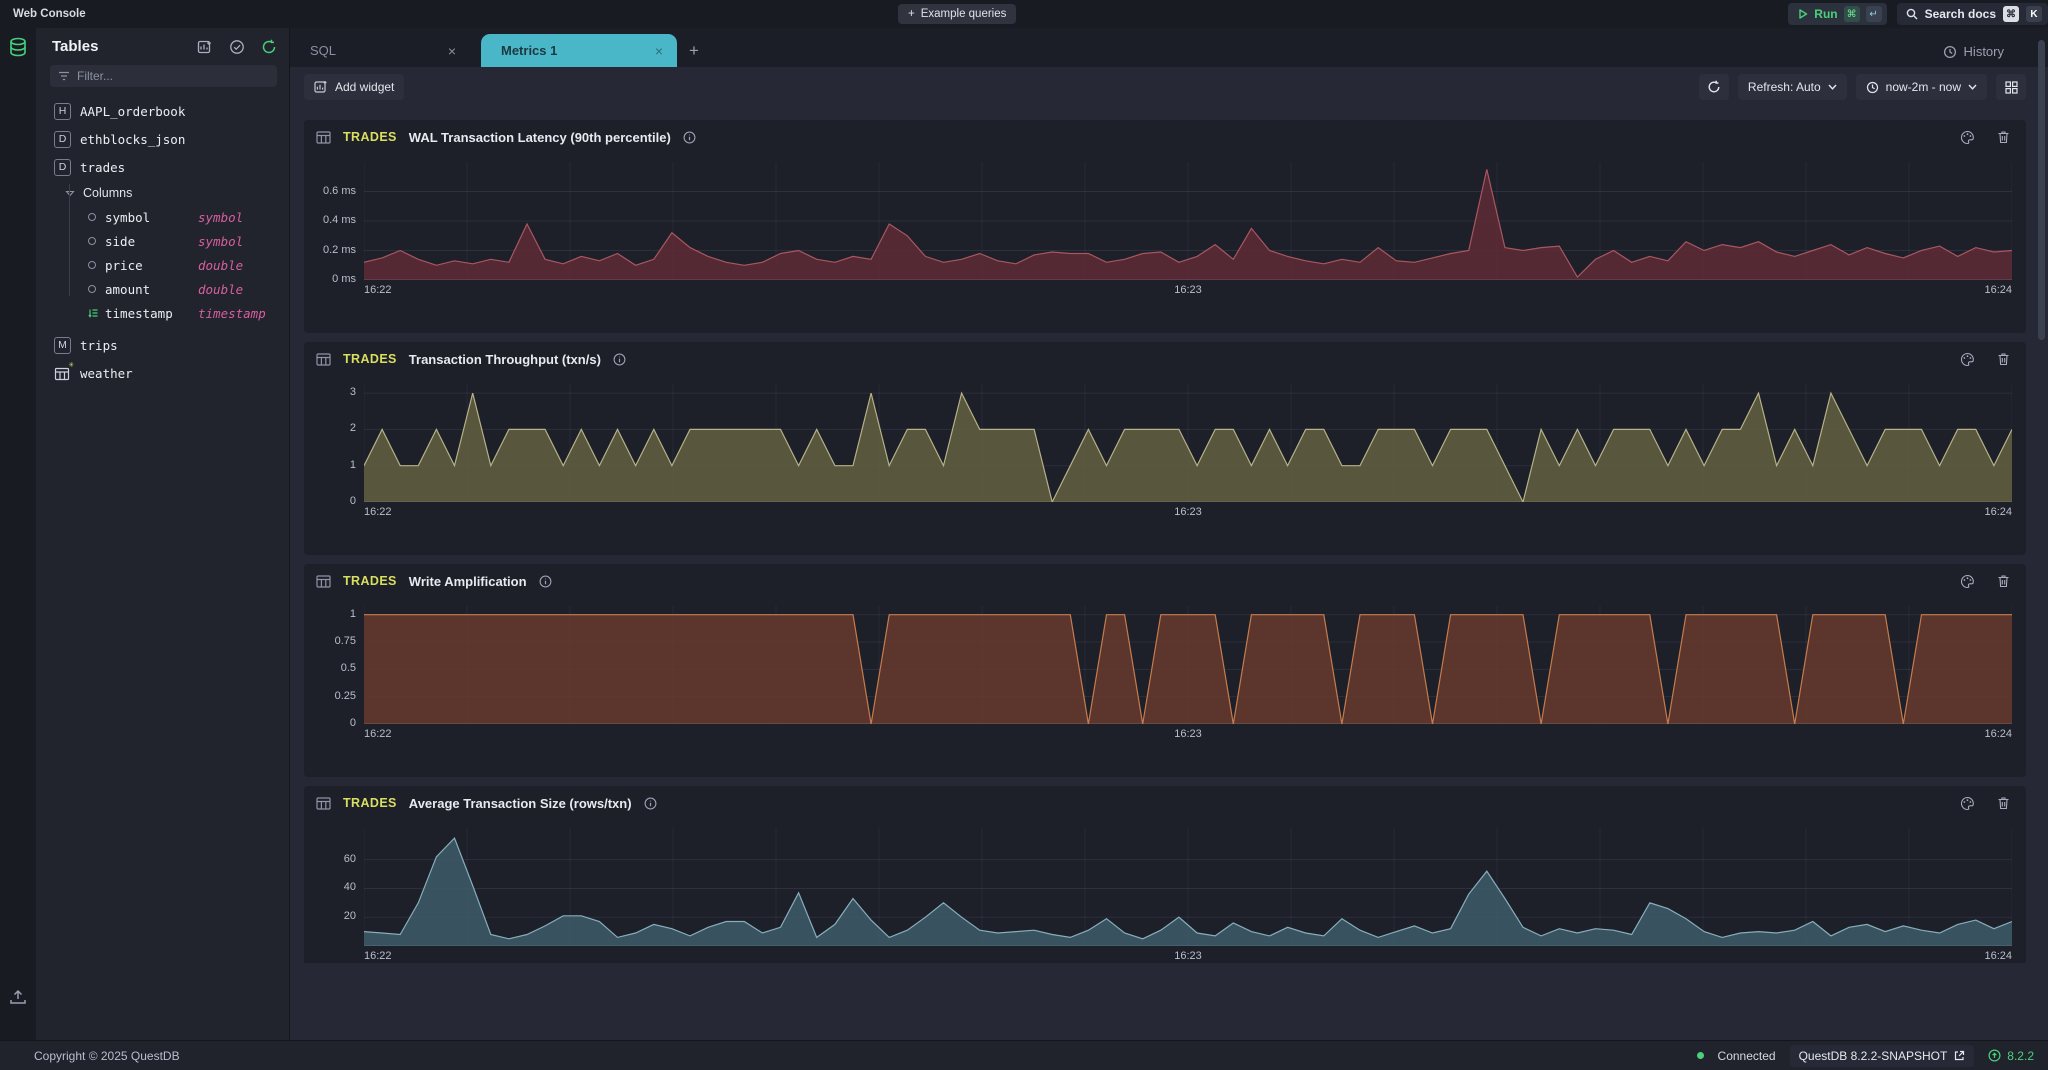  What do you see at coordinates (1995, 55) in the screenshot?
I see `history-button: History` at bounding box center [1995, 55].